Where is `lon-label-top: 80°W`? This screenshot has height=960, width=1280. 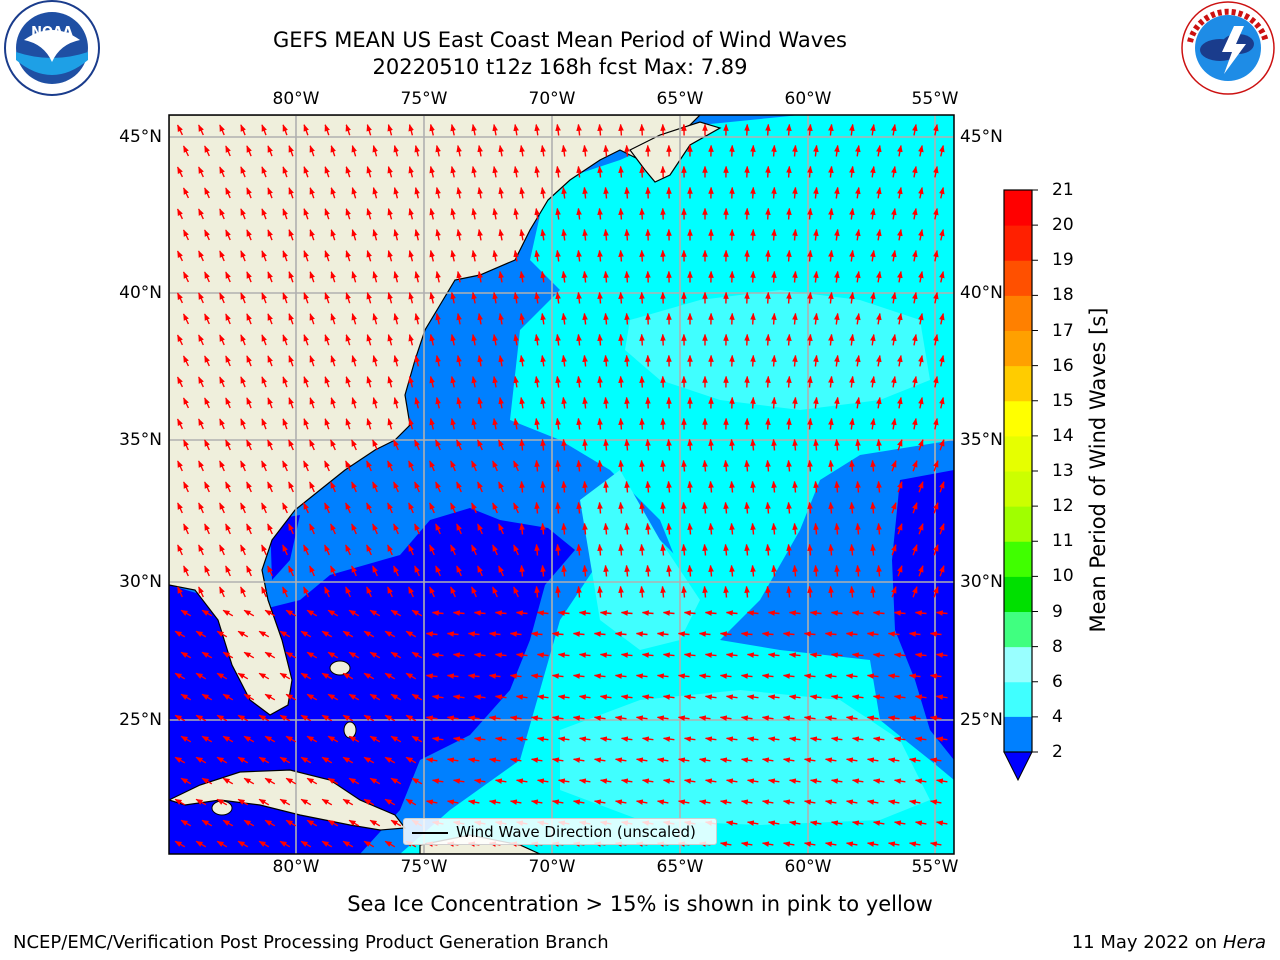
lon-label-top: 80°W is located at coordinates (296, 99).